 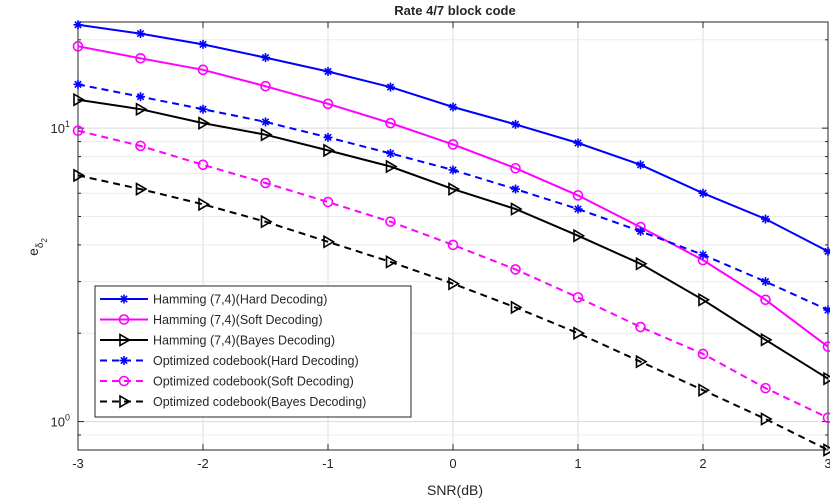 I want to click on y-axis-label-sub: δ, so click(x=40, y=245).